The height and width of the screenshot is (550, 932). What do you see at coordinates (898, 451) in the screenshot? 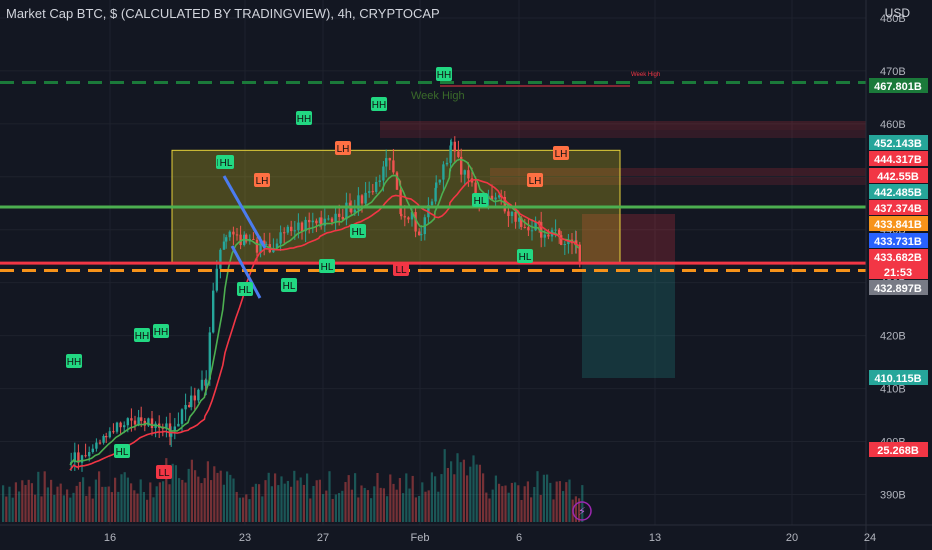
I see `price-tag-text: 25.268B` at bounding box center [898, 451].